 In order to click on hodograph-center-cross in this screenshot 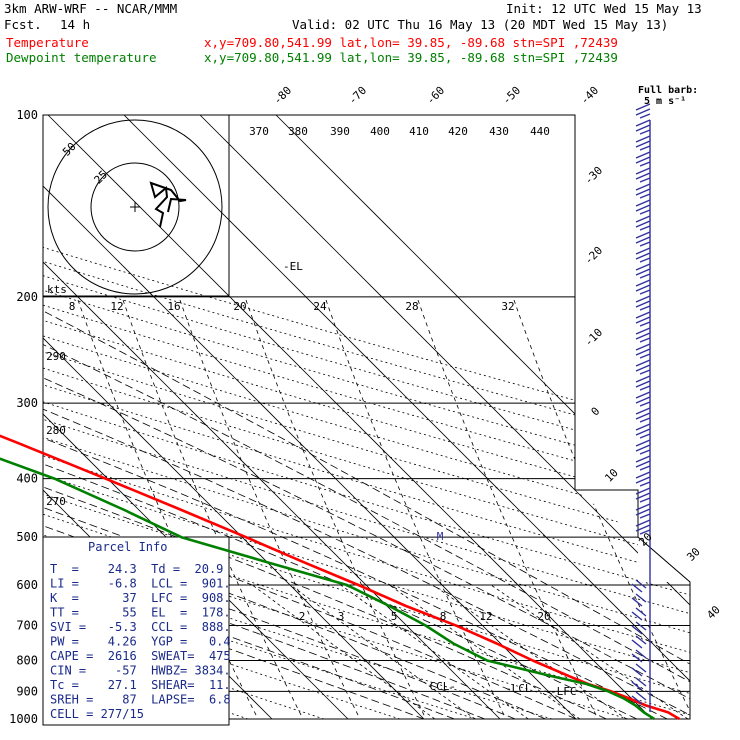, I will do `click(135, 207)`.